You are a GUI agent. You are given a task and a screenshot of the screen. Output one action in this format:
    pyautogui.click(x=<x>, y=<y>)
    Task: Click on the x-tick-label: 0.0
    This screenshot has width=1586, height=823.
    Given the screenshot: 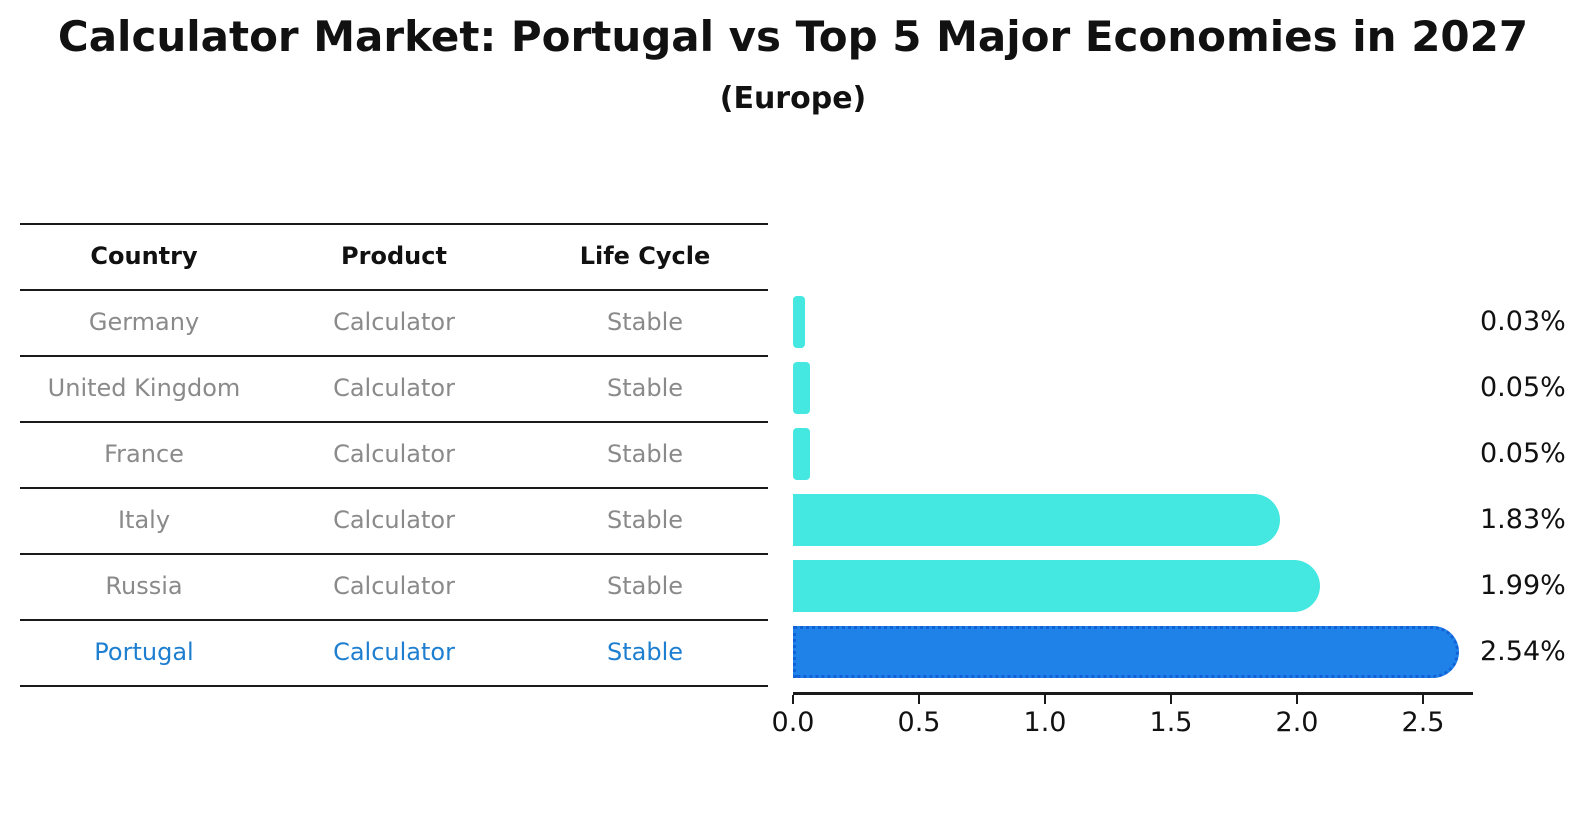 What is the action you would take?
    pyautogui.click(x=793, y=722)
    